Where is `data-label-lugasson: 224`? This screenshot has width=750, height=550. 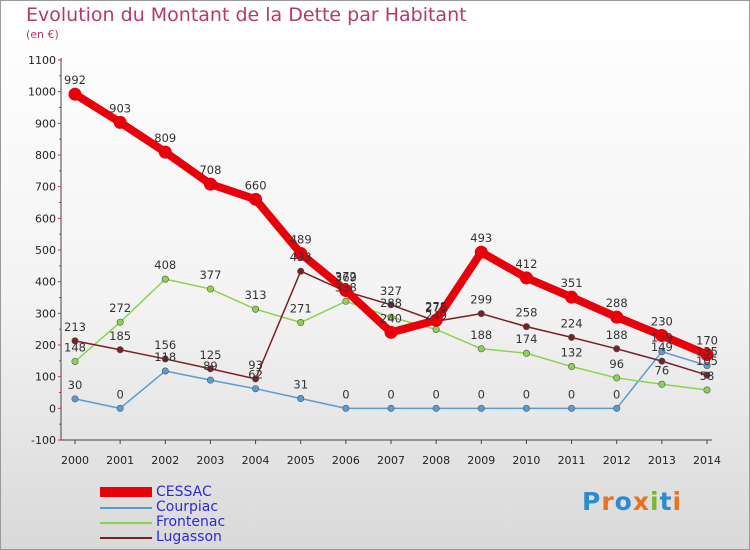
data-label-lugasson: 224 is located at coordinates (572, 323).